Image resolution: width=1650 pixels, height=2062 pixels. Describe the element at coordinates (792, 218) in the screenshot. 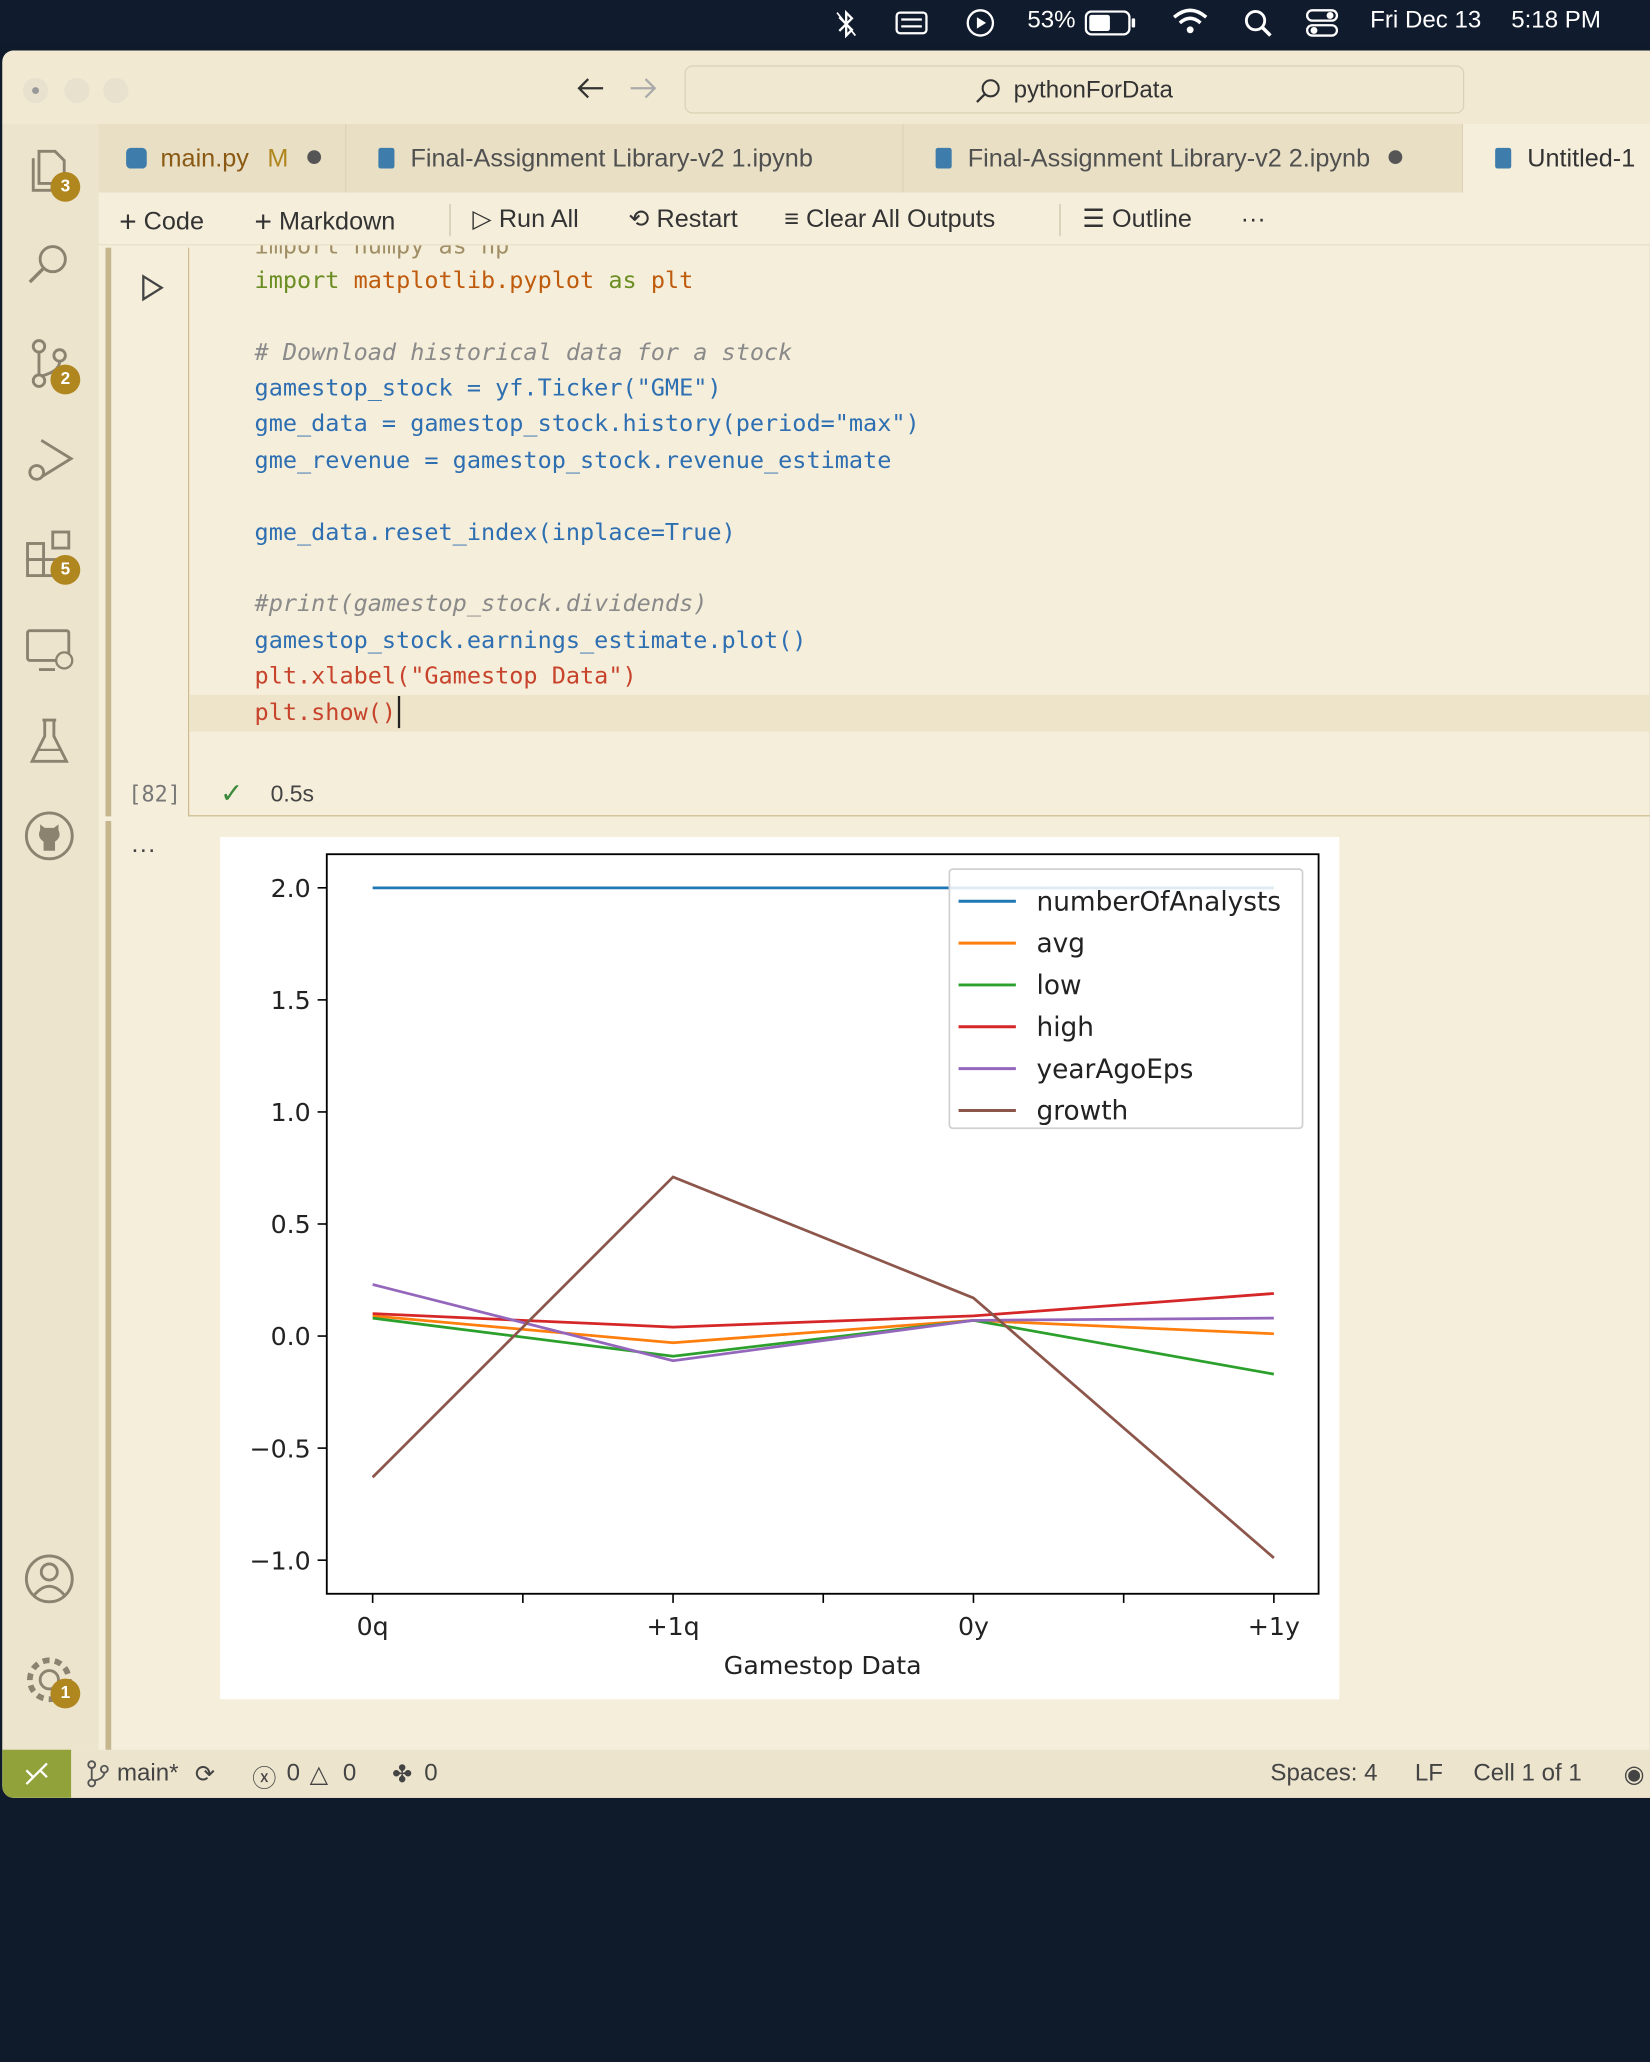

I see `clear-outputs-icon: ≡` at that location.